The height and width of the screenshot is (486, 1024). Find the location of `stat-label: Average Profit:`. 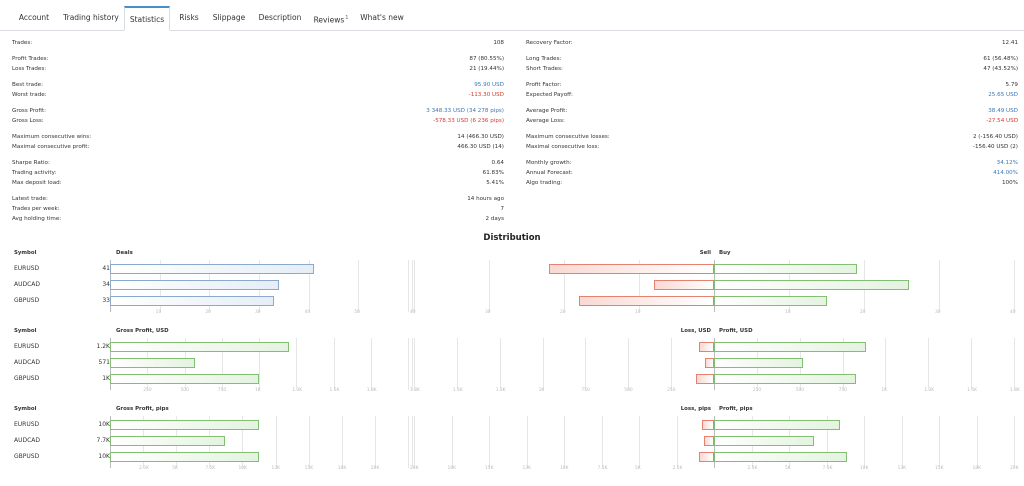

stat-label: Average Profit: is located at coordinates (547, 111).